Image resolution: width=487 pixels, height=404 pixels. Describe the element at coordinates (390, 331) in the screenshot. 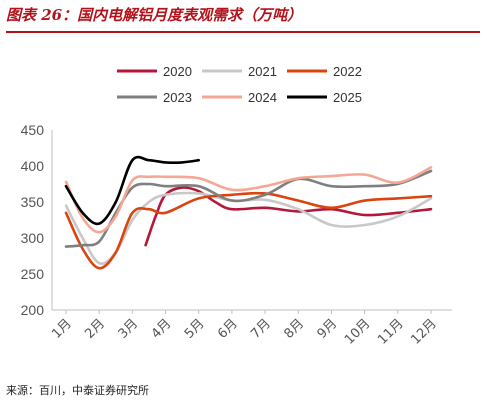

I see `x-tick-label: 11月` at that location.